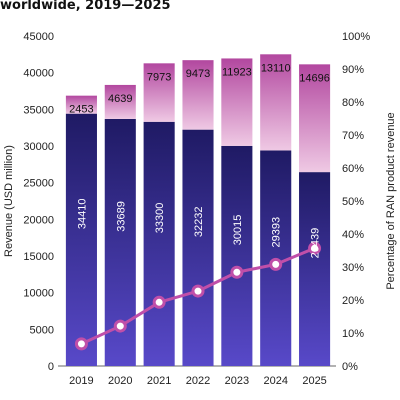 Image resolution: width=400 pixels, height=400 pixels. Describe the element at coordinates (314, 78) in the screenshot. I see `bar-value-label-top: 14696` at that location.